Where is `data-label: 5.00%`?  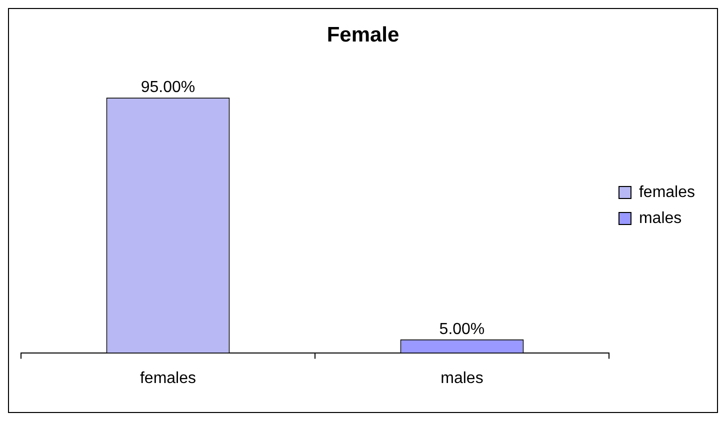 data-label: 5.00% is located at coordinates (462, 329).